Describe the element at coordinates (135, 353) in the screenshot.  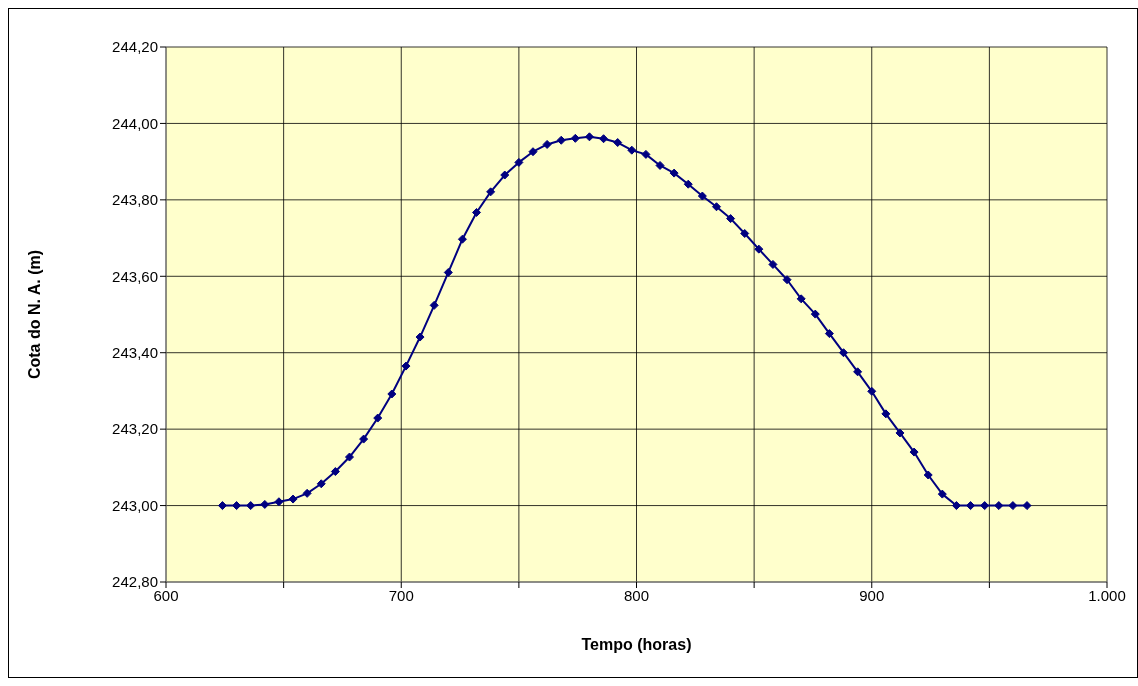
I see `y-tick-label: 243,40` at that location.